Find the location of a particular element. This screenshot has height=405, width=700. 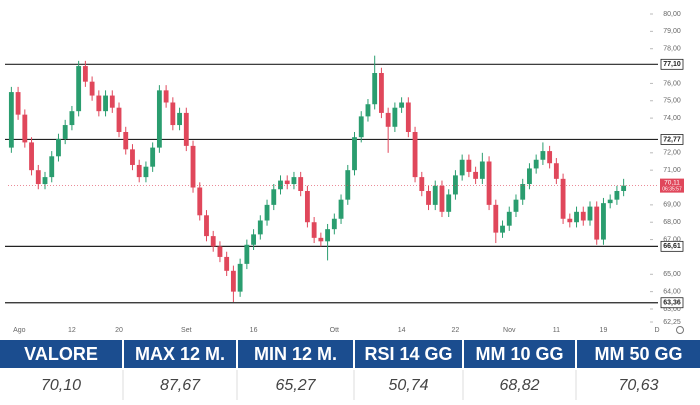

table-value: 87,67 is located at coordinates (180, 385).